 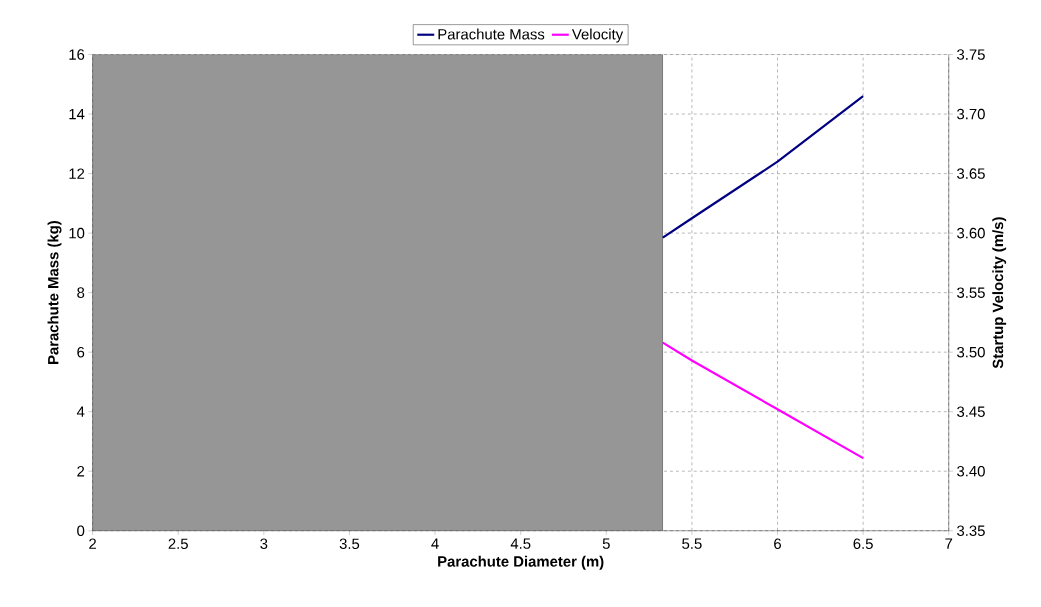 I want to click on y-tick-label: 6, so click(x=81, y=352).